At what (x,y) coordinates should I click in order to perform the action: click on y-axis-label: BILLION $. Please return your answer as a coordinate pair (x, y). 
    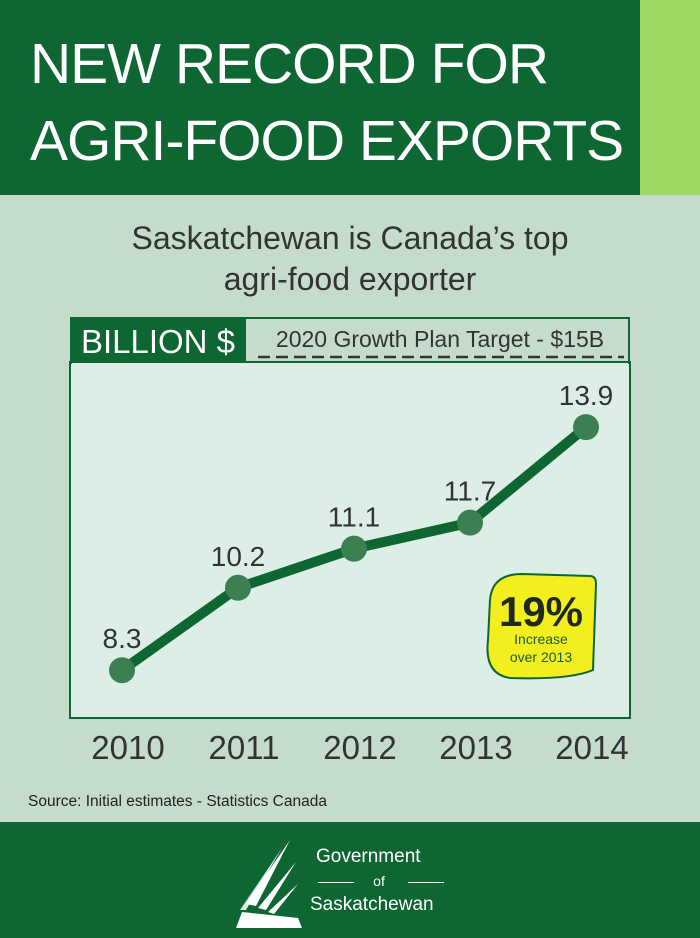
    Looking at the image, I should click on (158, 341).